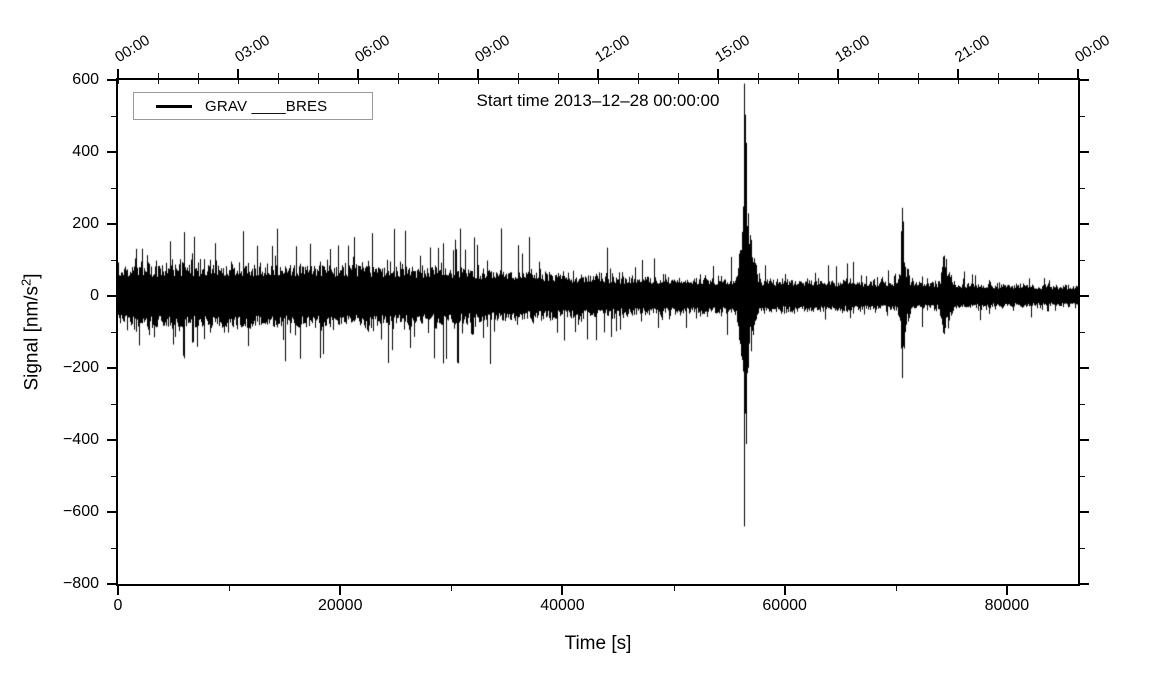  What do you see at coordinates (32, 276) in the screenshot?
I see `y-axis-title-close-bracket: ]` at bounding box center [32, 276].